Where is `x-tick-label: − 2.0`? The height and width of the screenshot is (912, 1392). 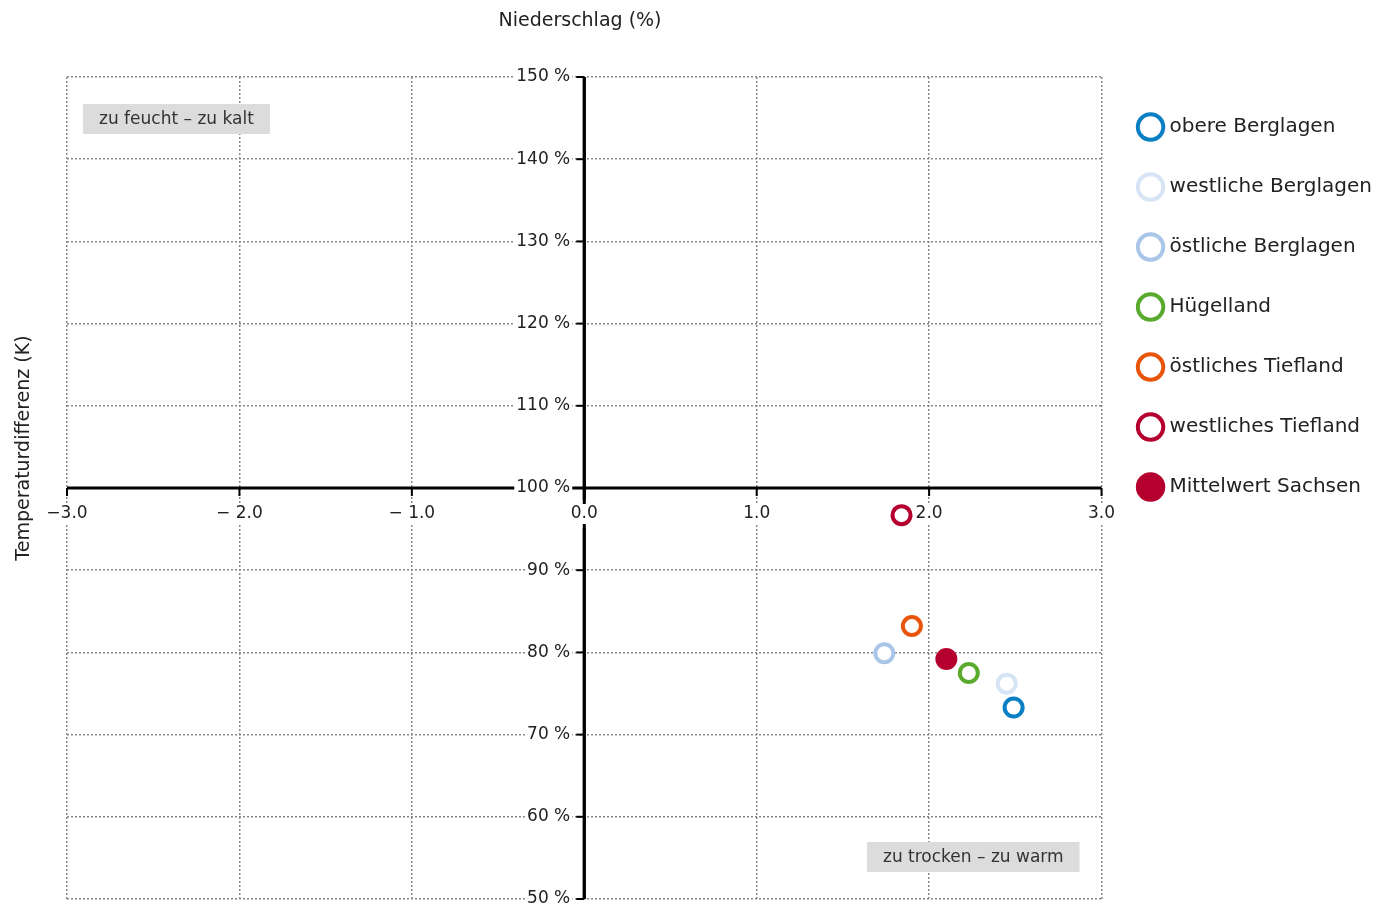
x-tick-label: − 2.0 is located at coordinates (239, 512).